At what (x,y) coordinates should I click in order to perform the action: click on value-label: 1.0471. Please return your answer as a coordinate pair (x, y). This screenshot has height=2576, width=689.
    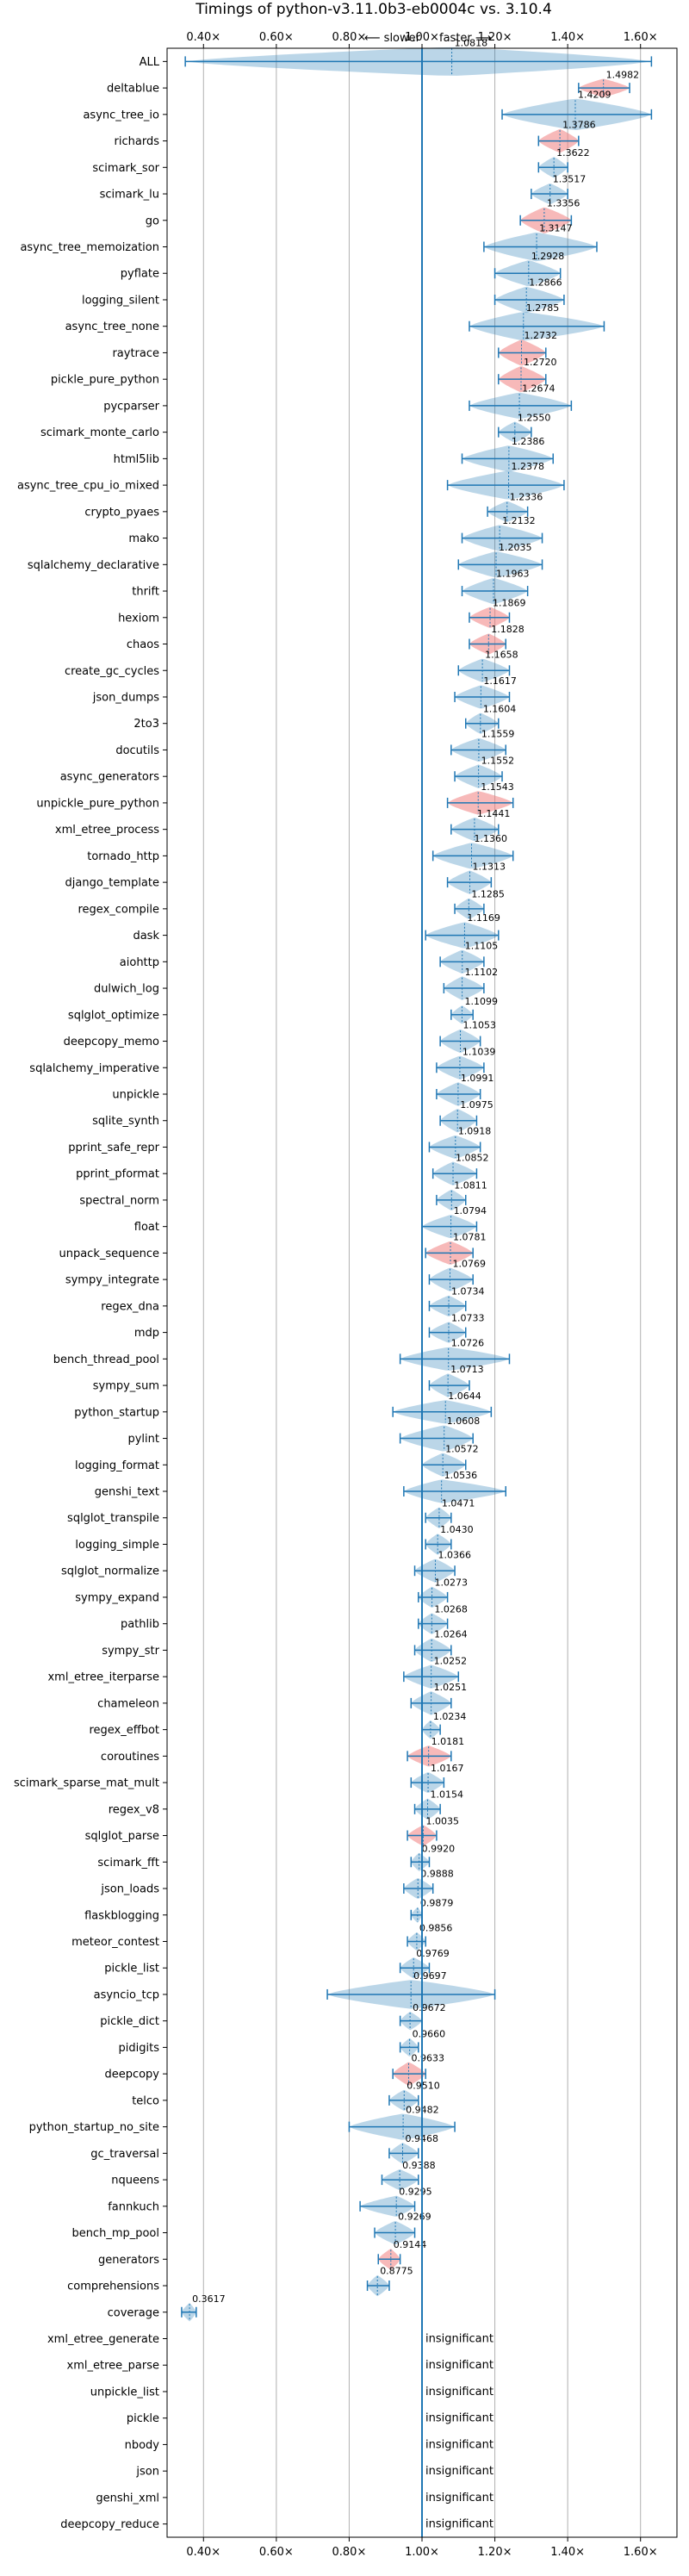
    Looking at the image, I should click on (458, 1503).